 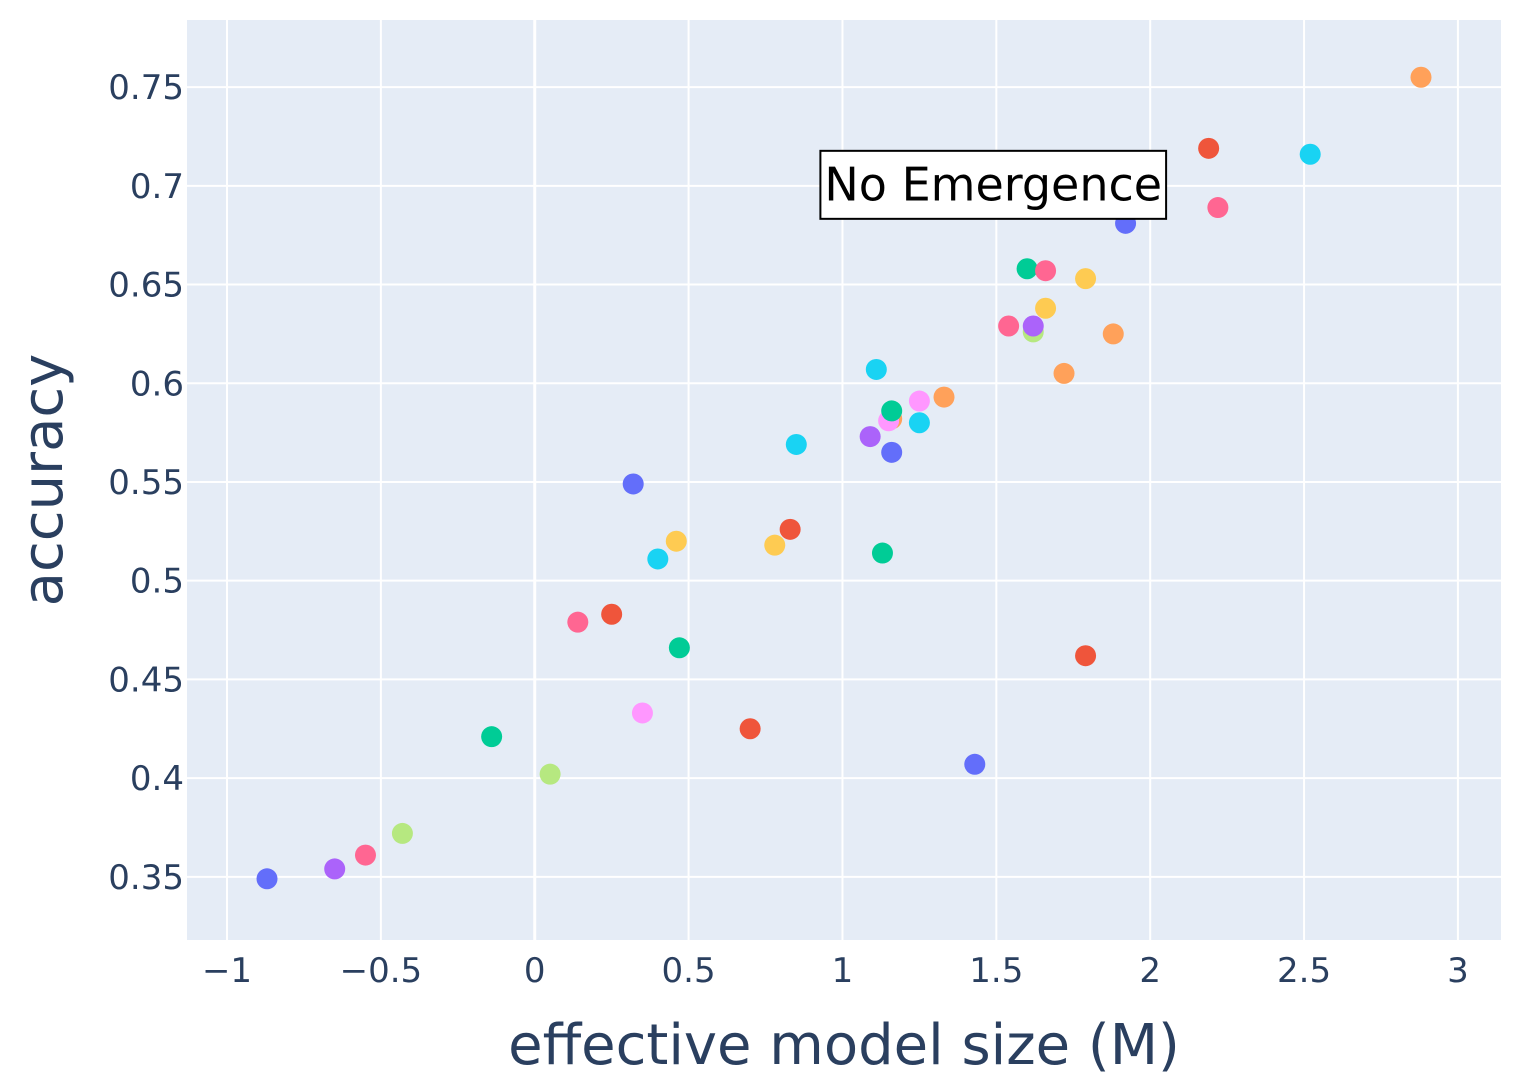 I want to click on annotation: No Emergence, so click(x=993, y=184).